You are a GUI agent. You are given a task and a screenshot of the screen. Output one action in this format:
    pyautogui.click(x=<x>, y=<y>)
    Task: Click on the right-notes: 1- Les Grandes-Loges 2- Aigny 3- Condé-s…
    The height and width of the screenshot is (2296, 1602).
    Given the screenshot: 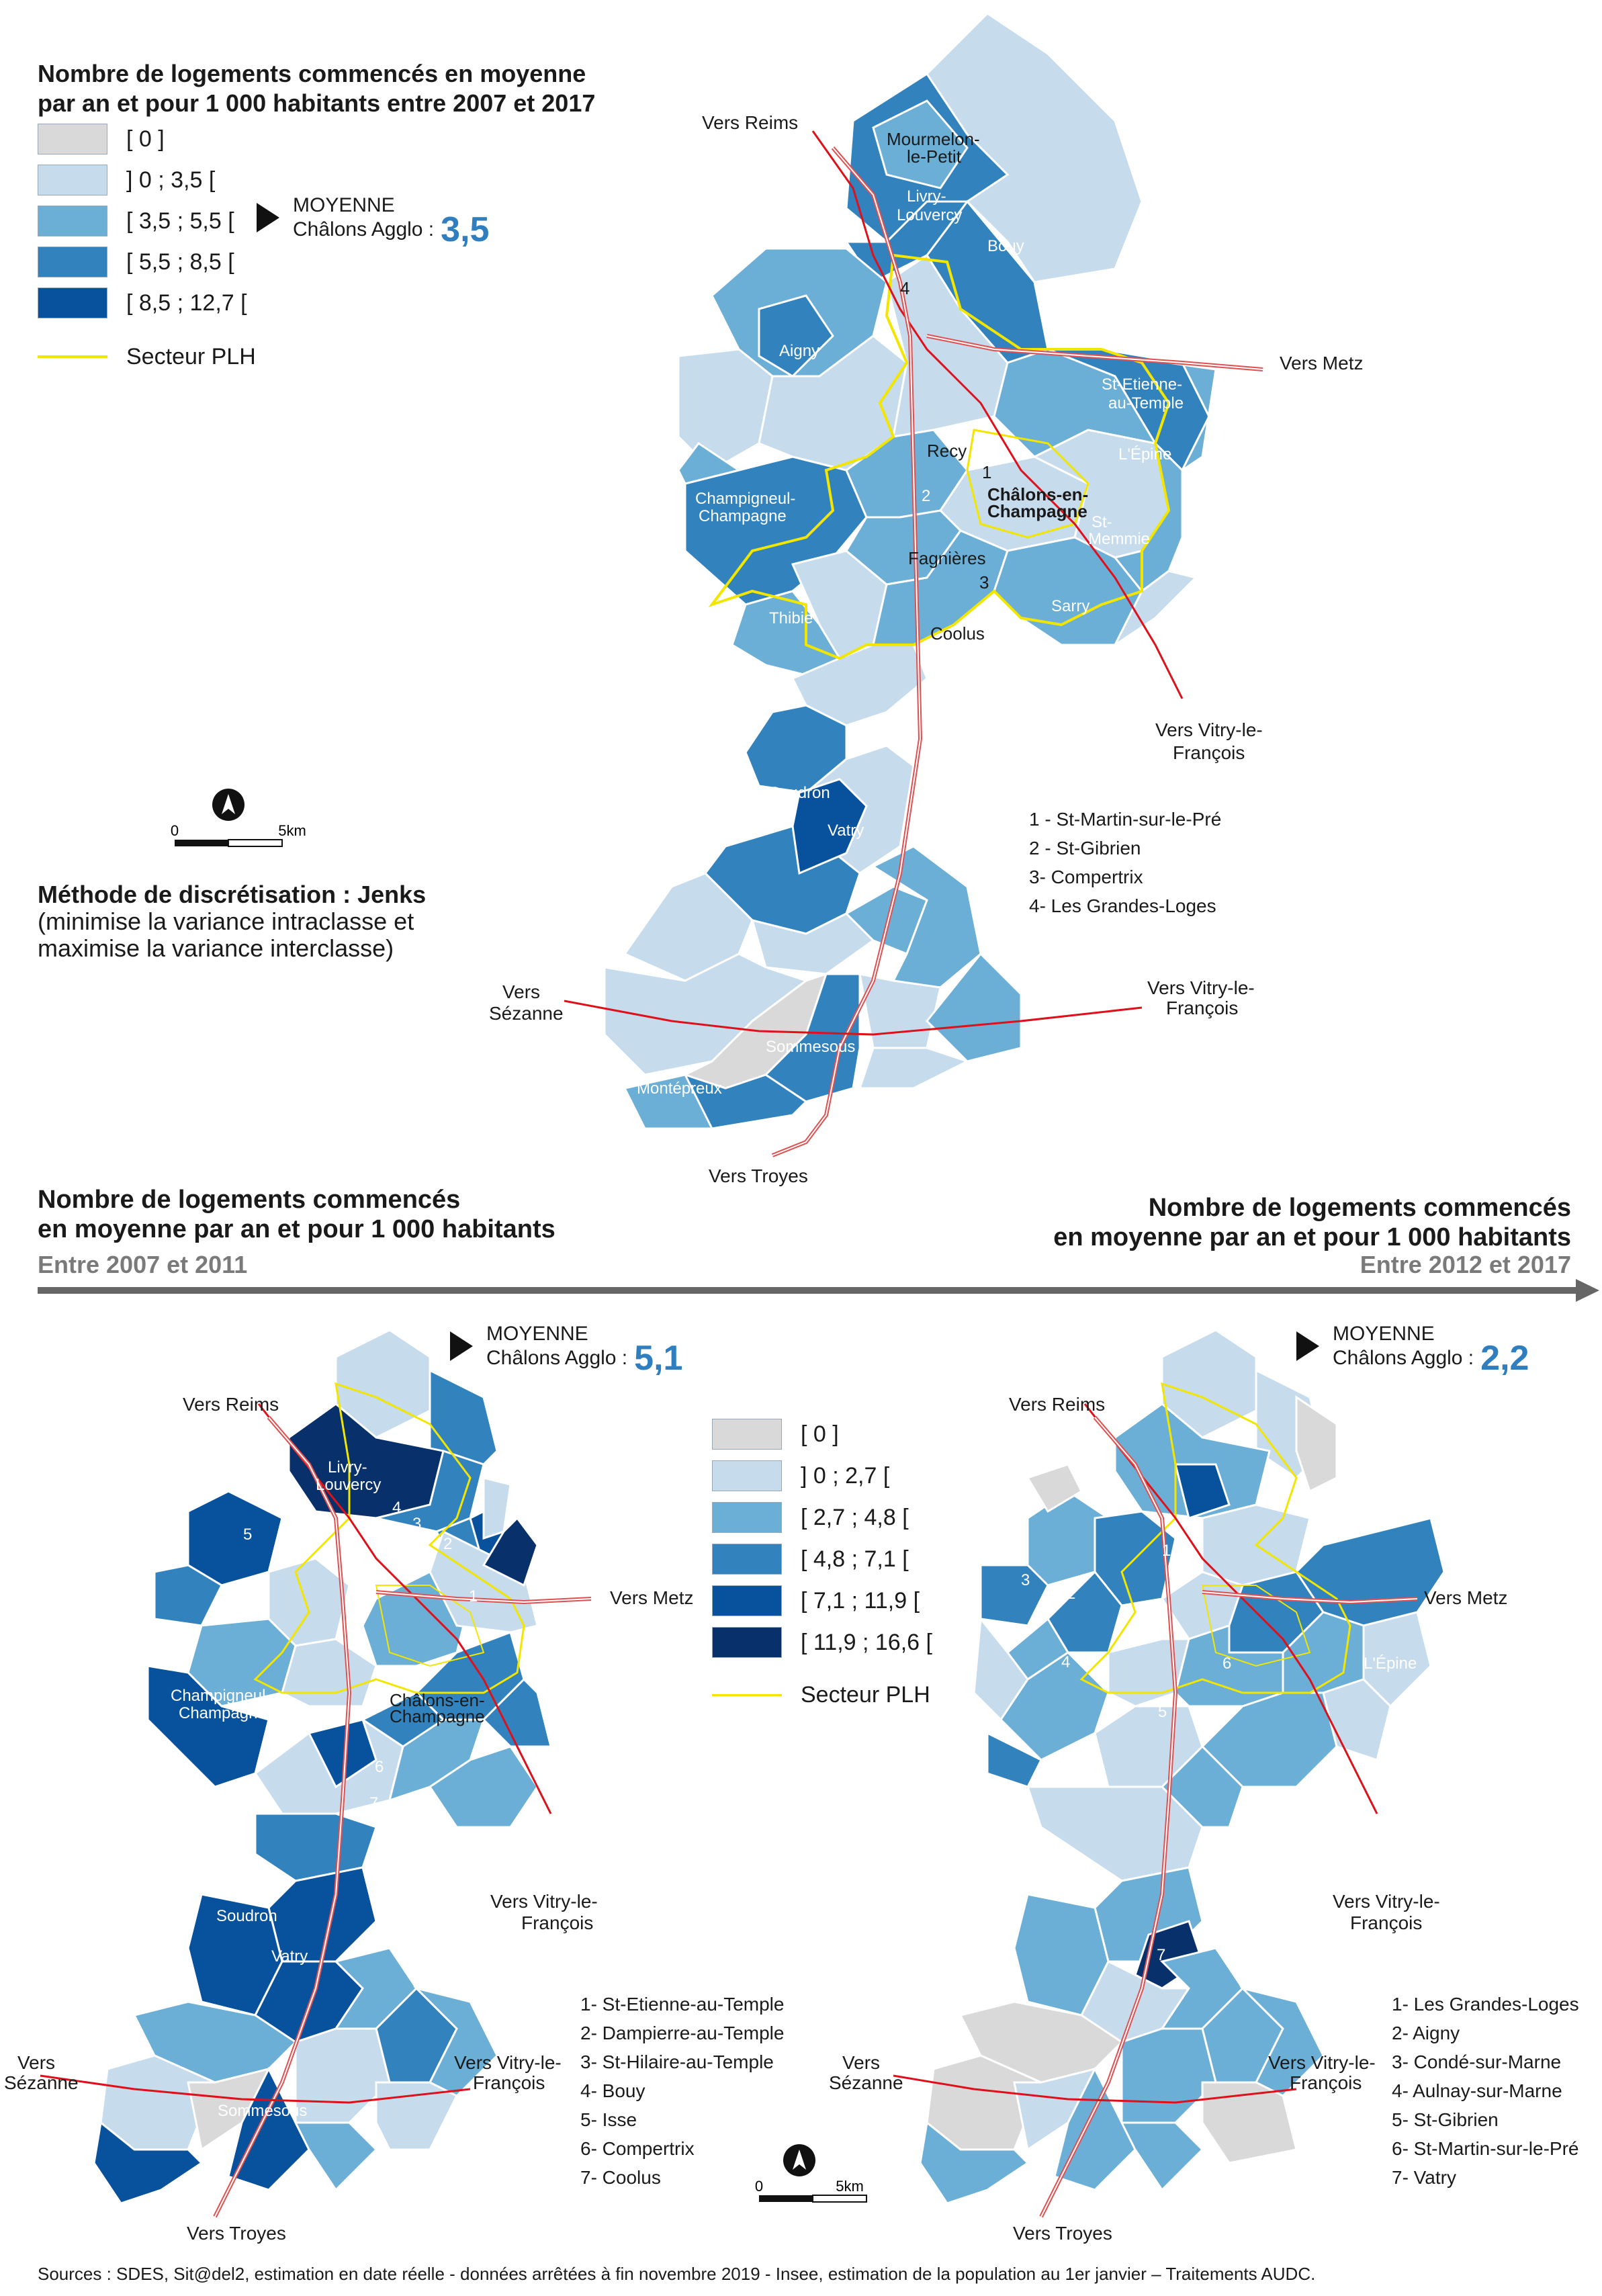 What is the action you would take?
    pyautogui.click(x=1485, y=2091)
    